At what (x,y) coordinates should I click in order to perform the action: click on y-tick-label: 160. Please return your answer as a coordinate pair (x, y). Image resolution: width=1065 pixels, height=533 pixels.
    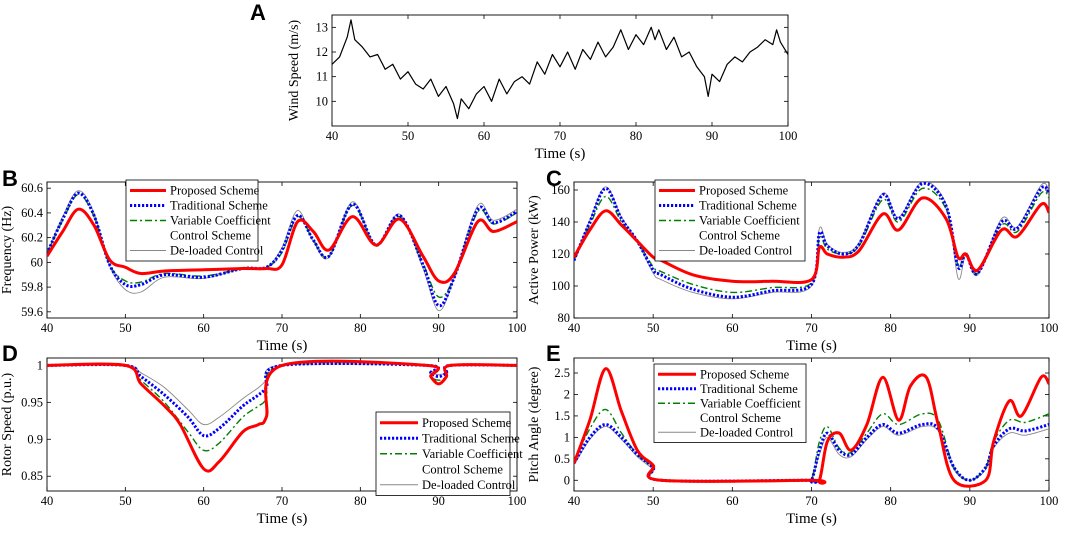
    Looking at the image, I should click on (560, 190).